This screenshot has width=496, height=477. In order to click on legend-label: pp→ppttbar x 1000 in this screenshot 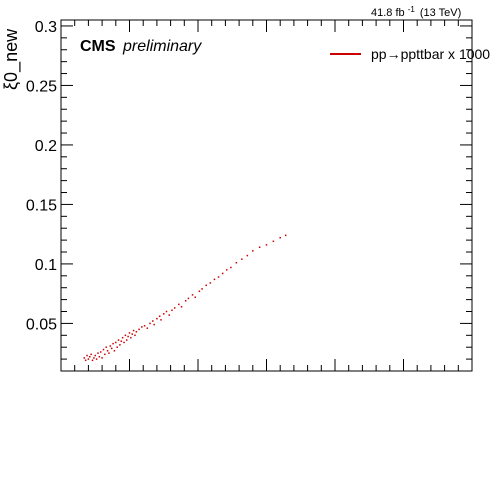, I will do `click(430, 54)`.